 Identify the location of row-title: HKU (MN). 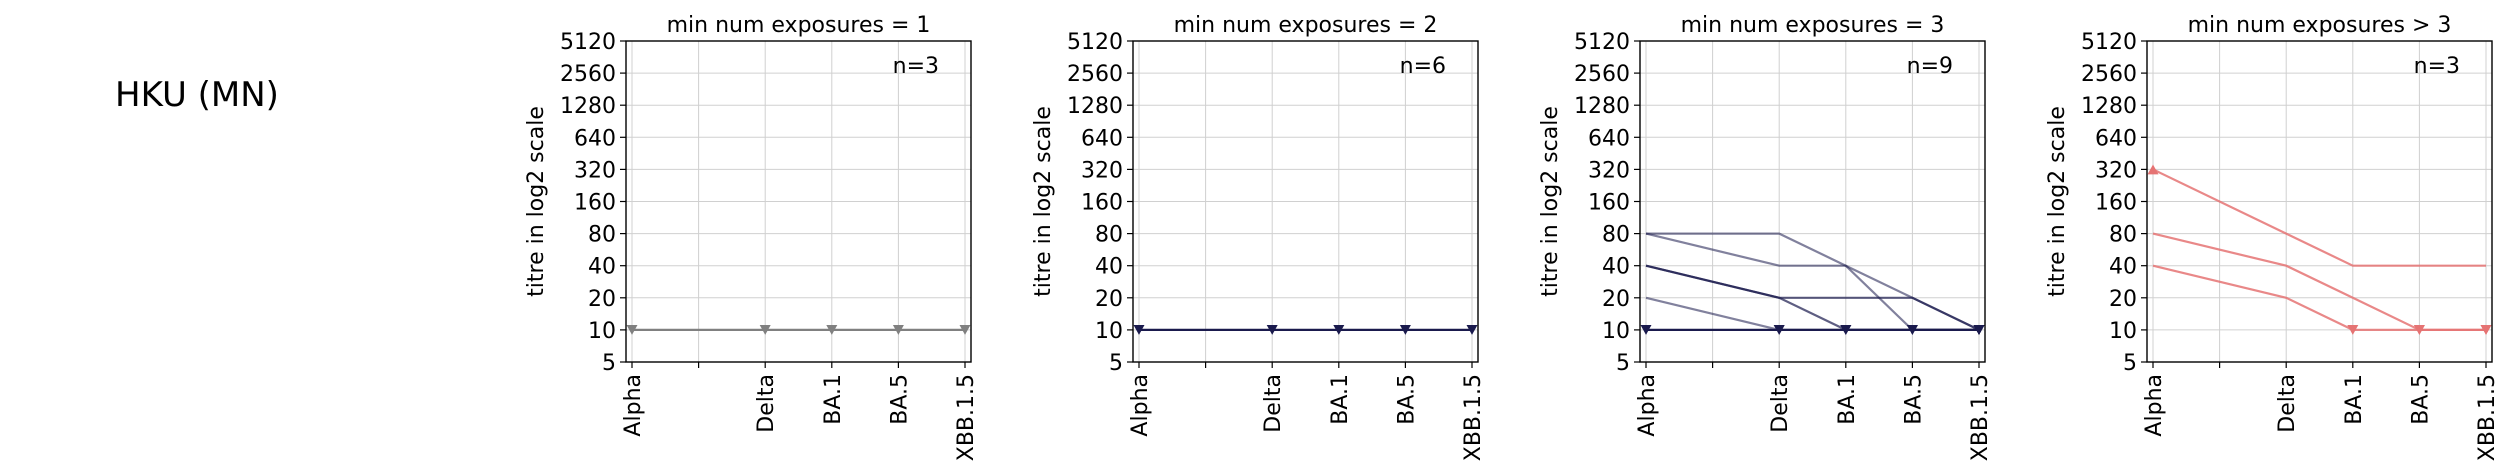
(197, 95).